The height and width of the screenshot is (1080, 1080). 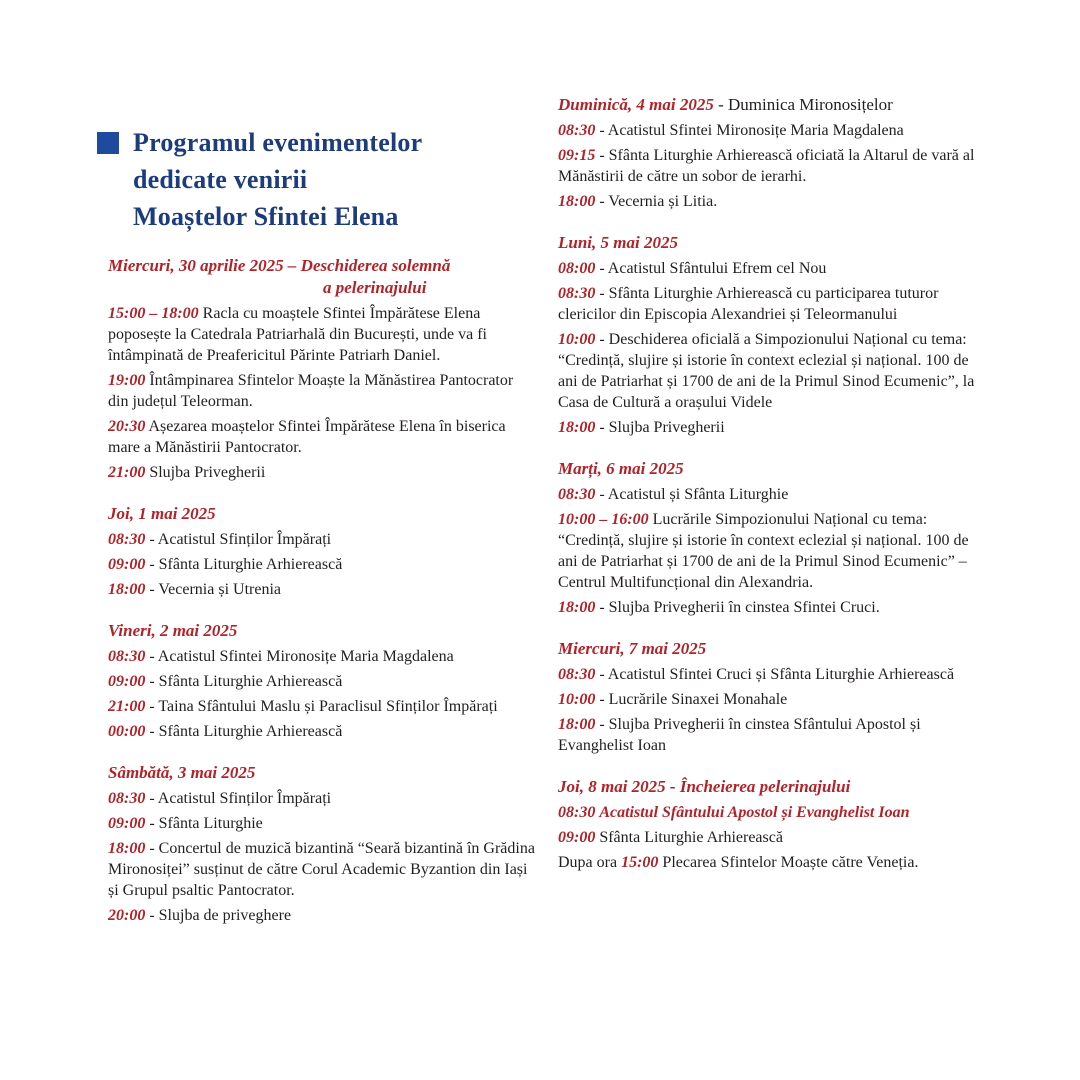 What do you see at coordinates (618, 242) in the screenshot?
I see `heading-date-text: Luni, 5 mai 2025` at bounding box center [618, 242].